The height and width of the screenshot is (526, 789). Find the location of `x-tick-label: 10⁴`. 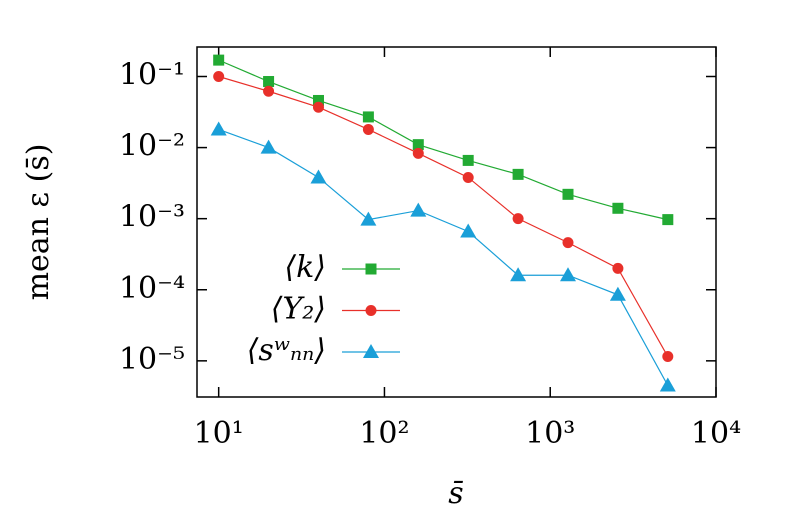

x-tick-label: 10⁴ is located at coordinates (716, 433).